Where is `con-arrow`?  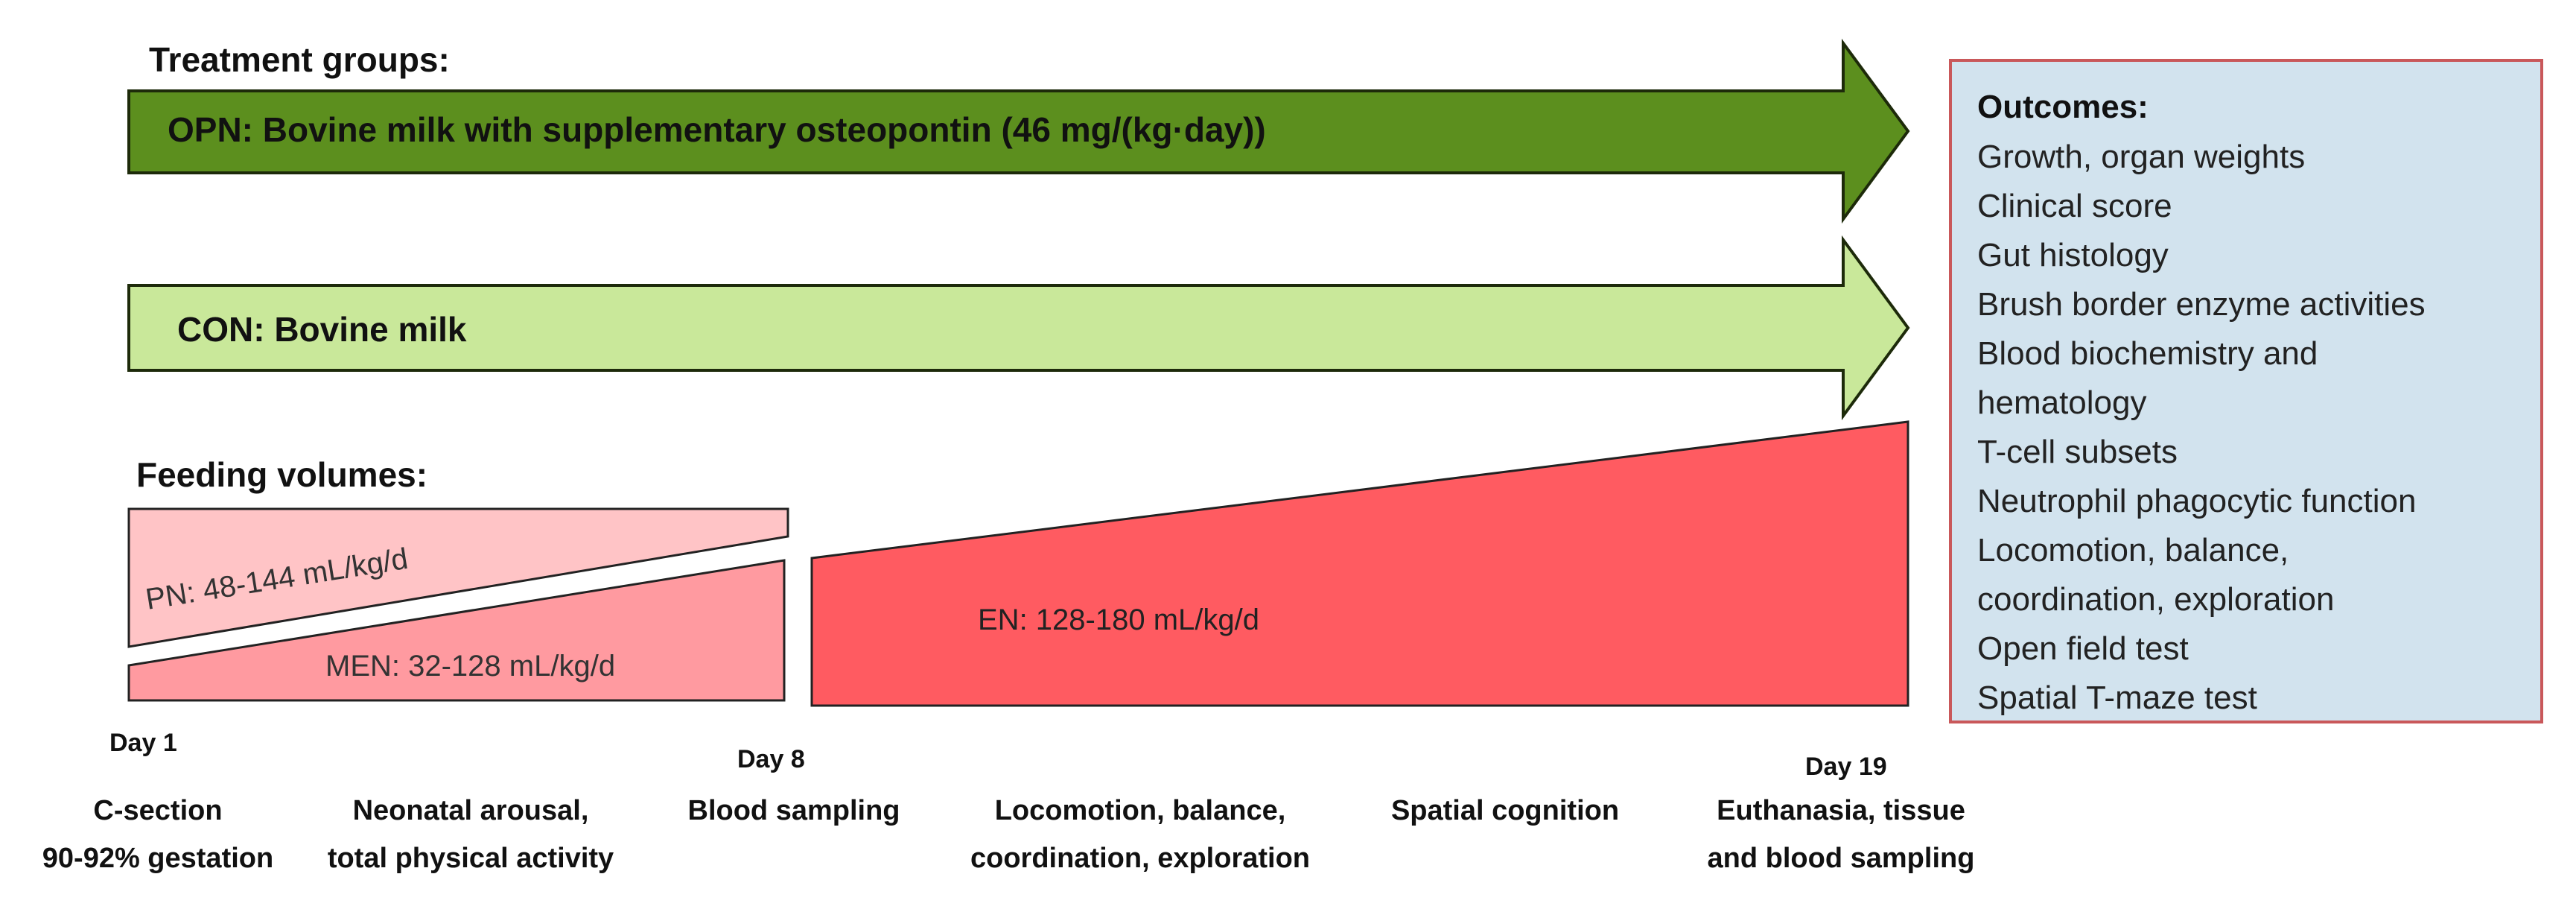
con-arrow is located at coordinates (1018, 328).